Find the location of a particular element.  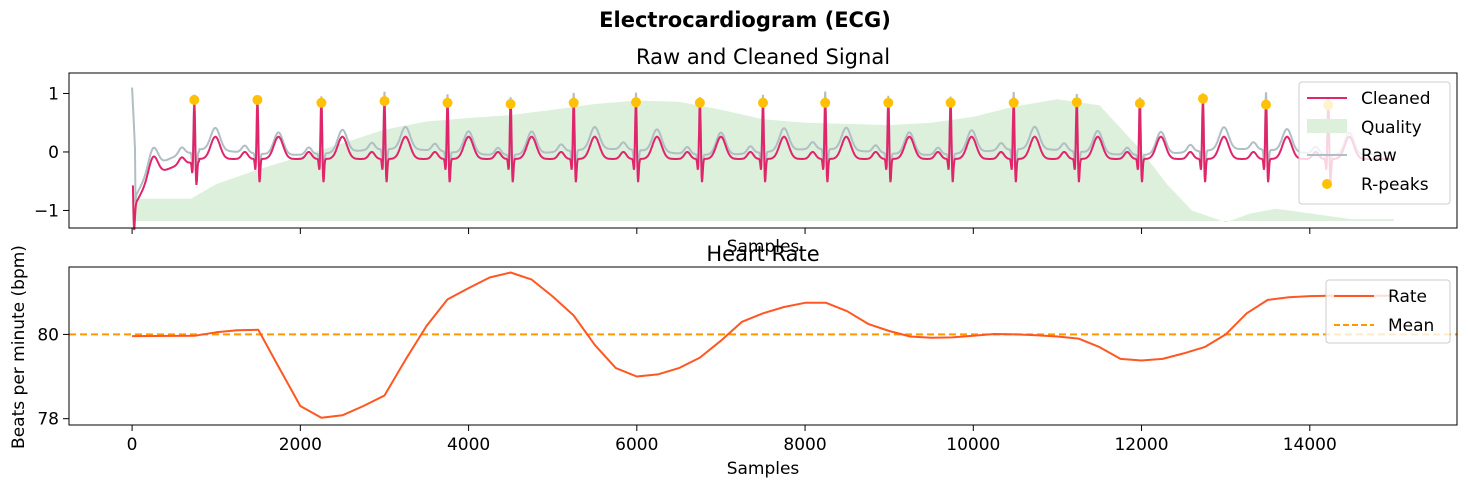

rate-y-axis-label: Beats per minute (bpm) is located at coordinates (19, 347).